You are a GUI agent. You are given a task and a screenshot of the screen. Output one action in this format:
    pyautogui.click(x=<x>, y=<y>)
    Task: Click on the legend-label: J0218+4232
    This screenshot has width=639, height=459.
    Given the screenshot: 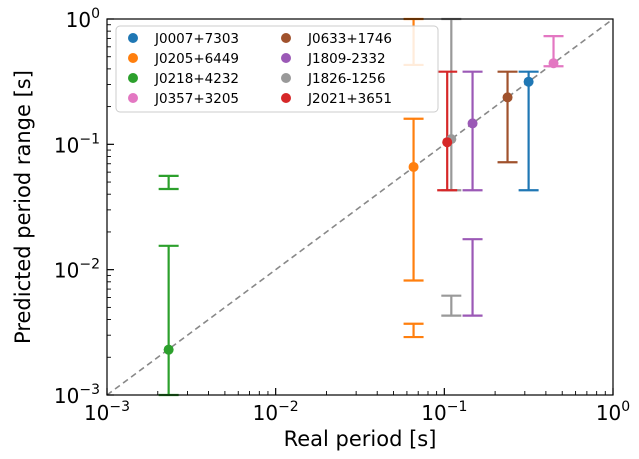 What is the action you would take?
    pyautogui.click(x=196, y=79)
    